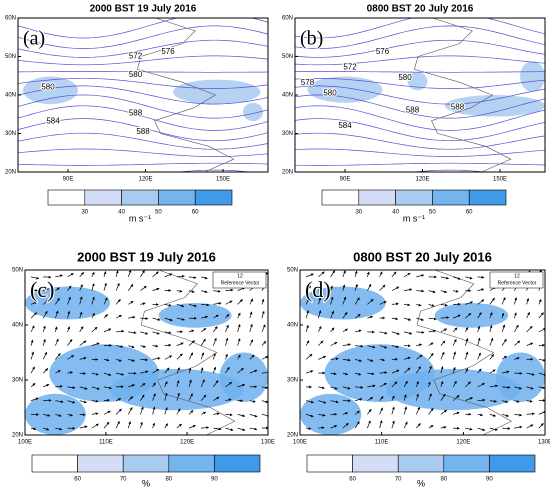 This screenshot has width=550, height=490. Describe the element at coordinates (398, 480) in the screenshot. I see `colorbar-tick-label: 70` at that location.